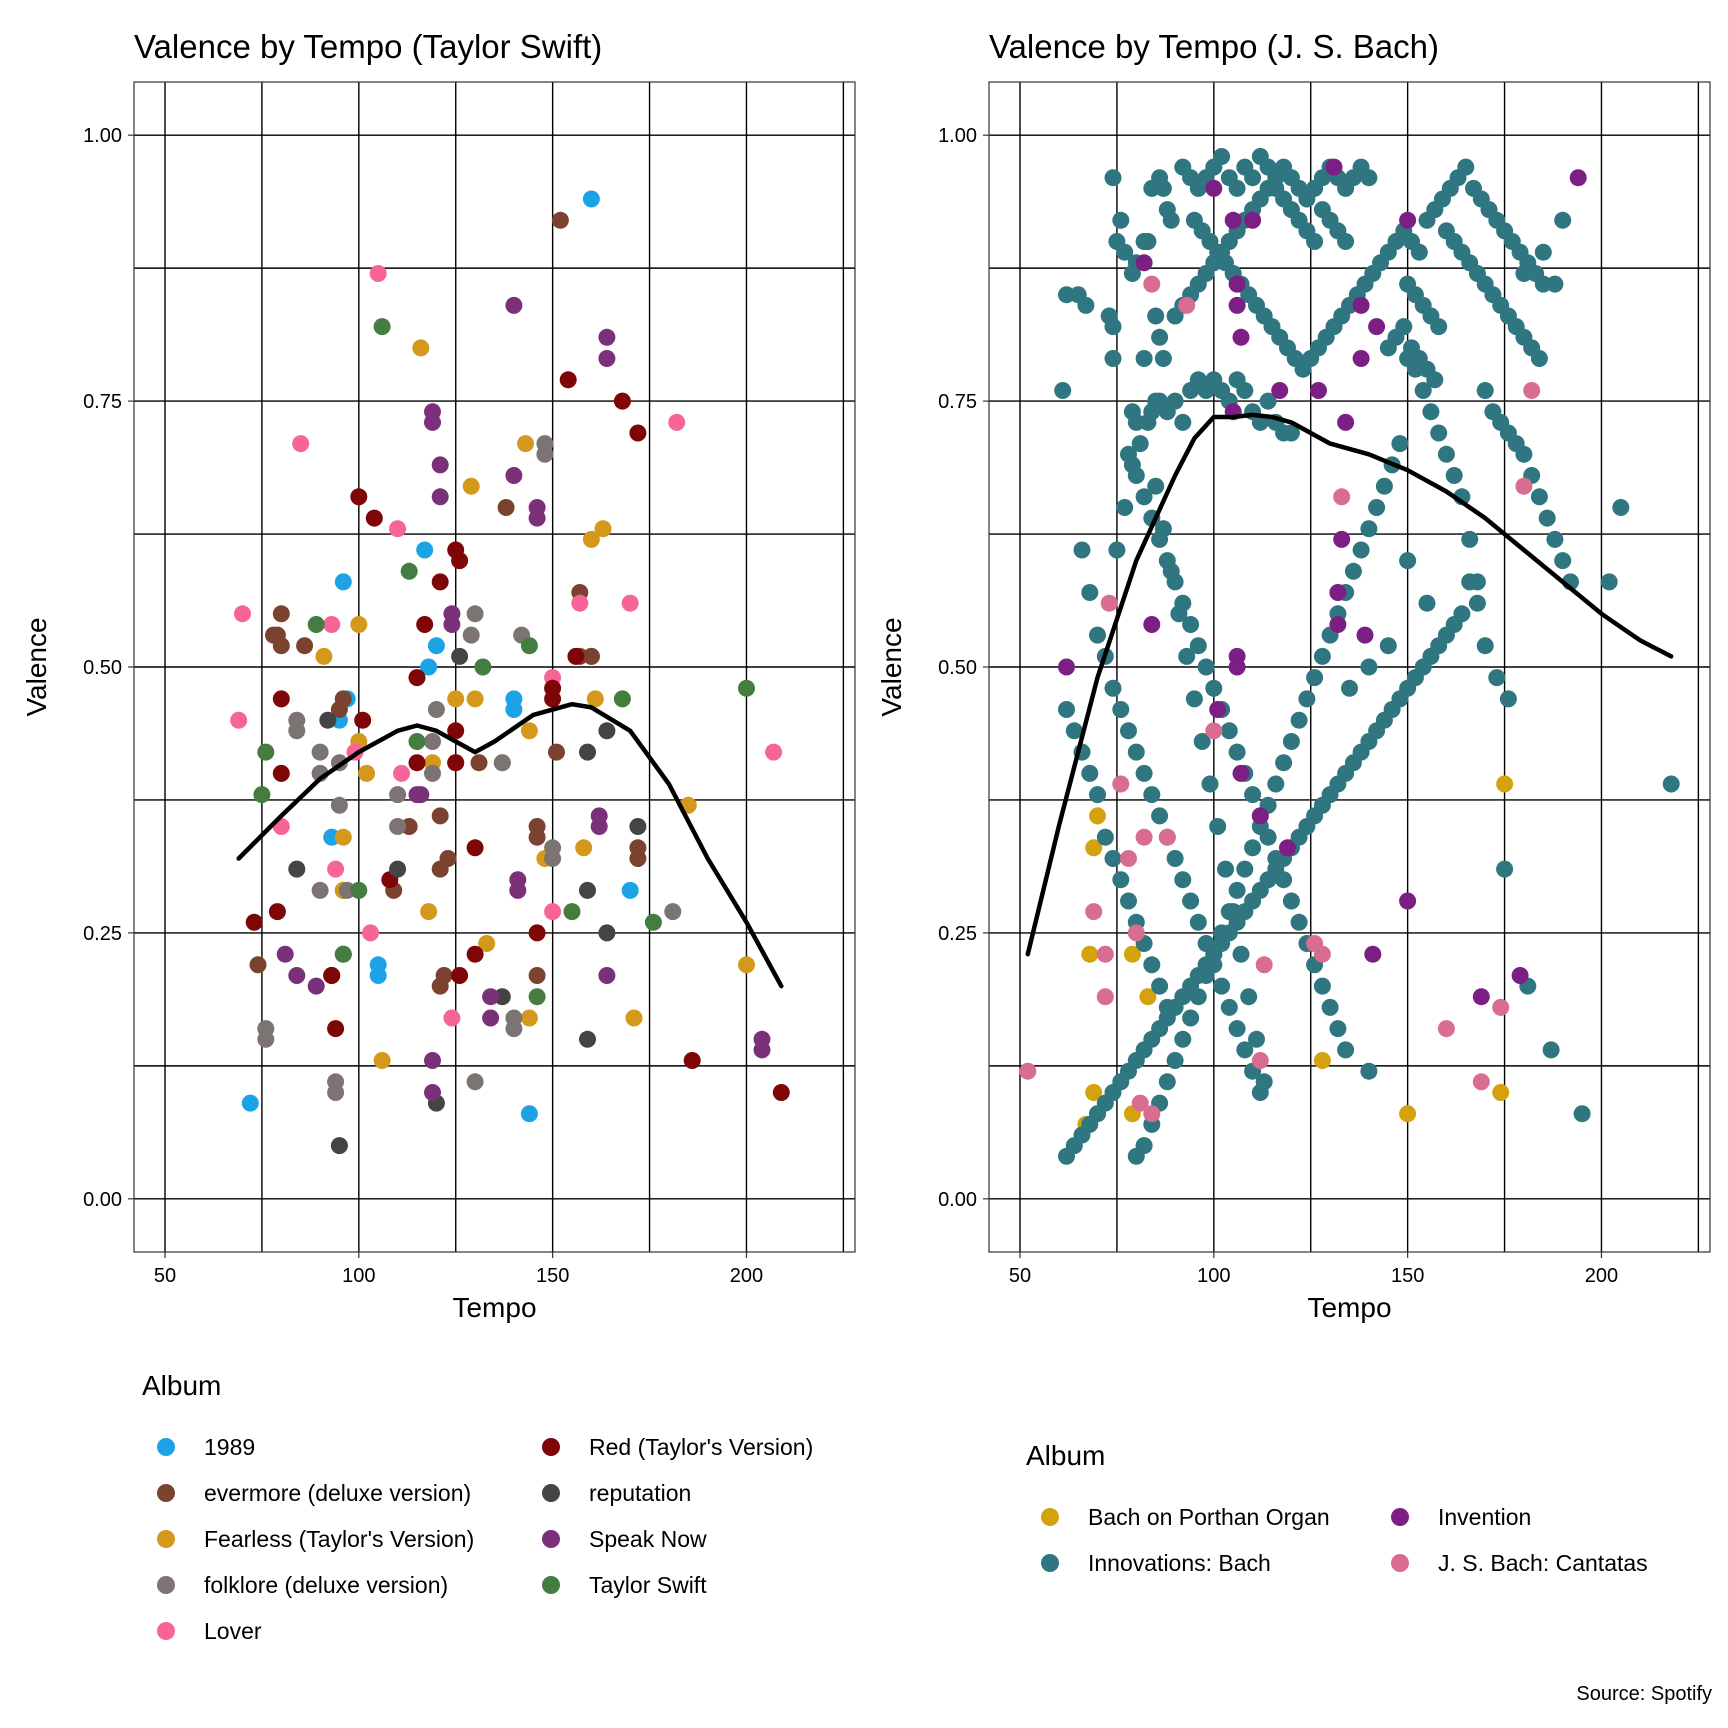 The height and width of the screenshot is (1728, 1728). I want to click on y-tick-label: 1.00, so click(957, 136).